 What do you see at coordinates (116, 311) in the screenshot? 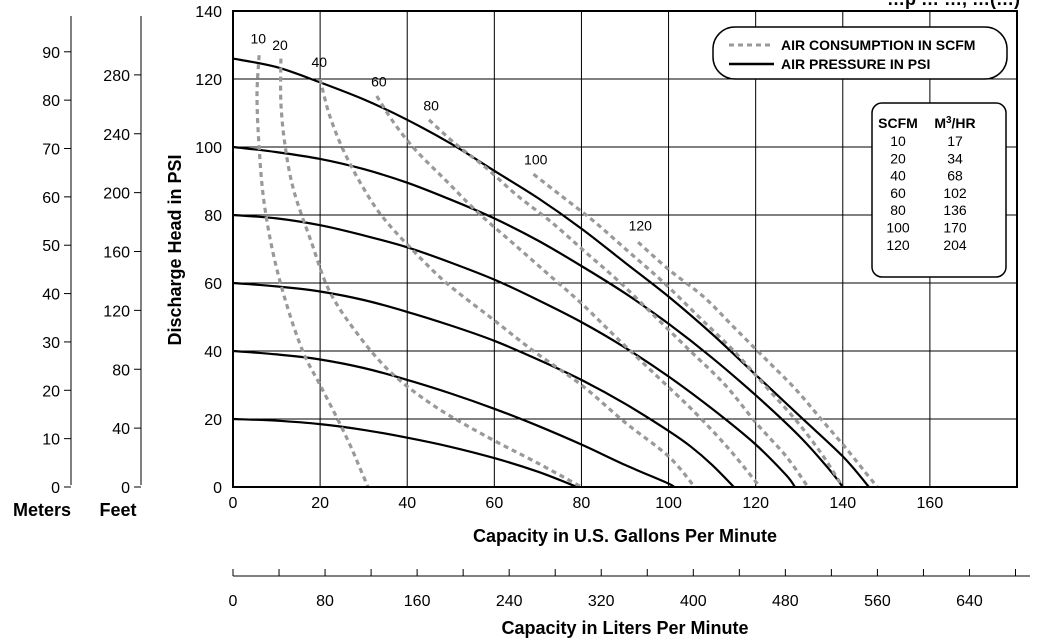
I see `feet-tick-label: 120` at bounding box center [116, 311].